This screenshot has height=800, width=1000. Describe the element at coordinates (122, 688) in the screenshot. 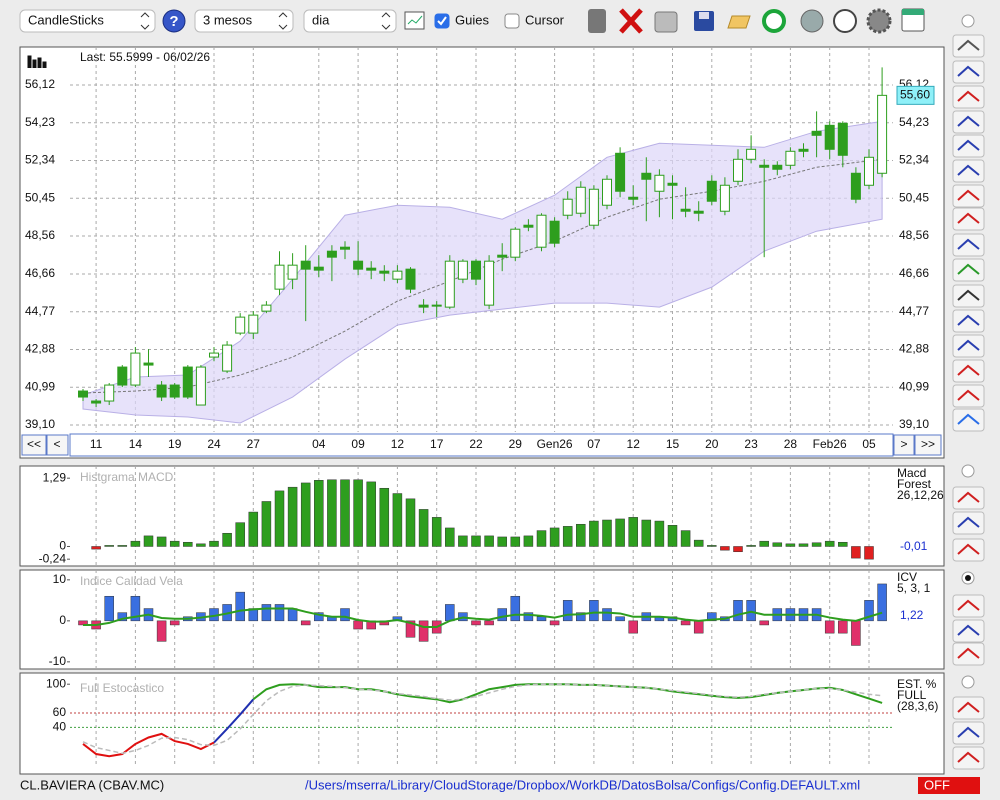

I see `panel-title: Full Estocastico` at that location.